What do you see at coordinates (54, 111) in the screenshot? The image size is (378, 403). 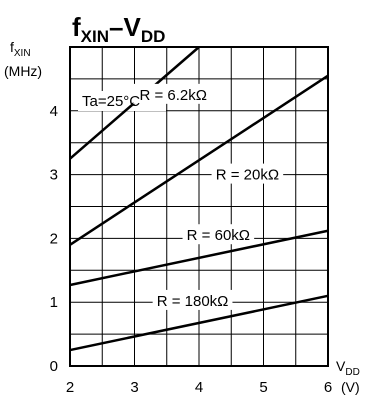 I see `y-tick-label: 4` at bounding box center [54, 111].